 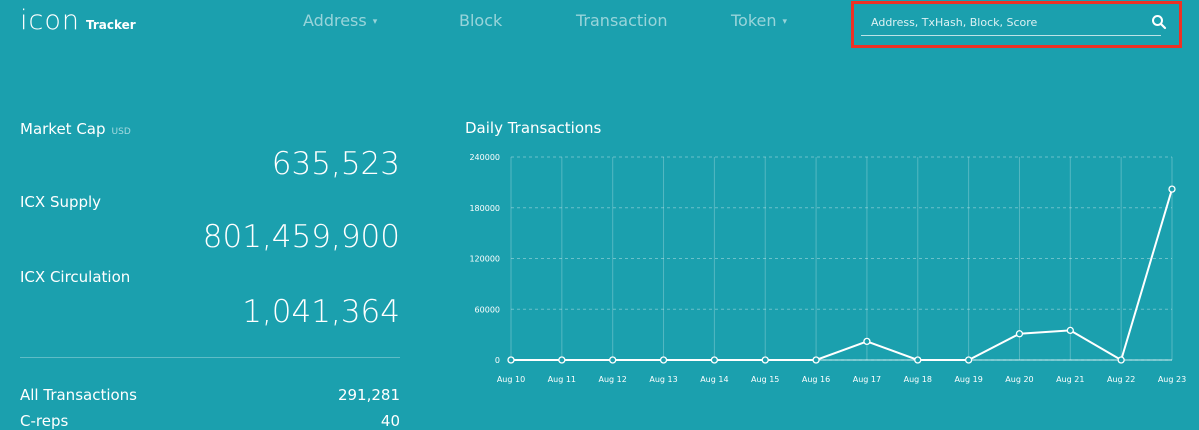 I want to click on x-tick-label: Aug 16, so click(x=816, y=379).